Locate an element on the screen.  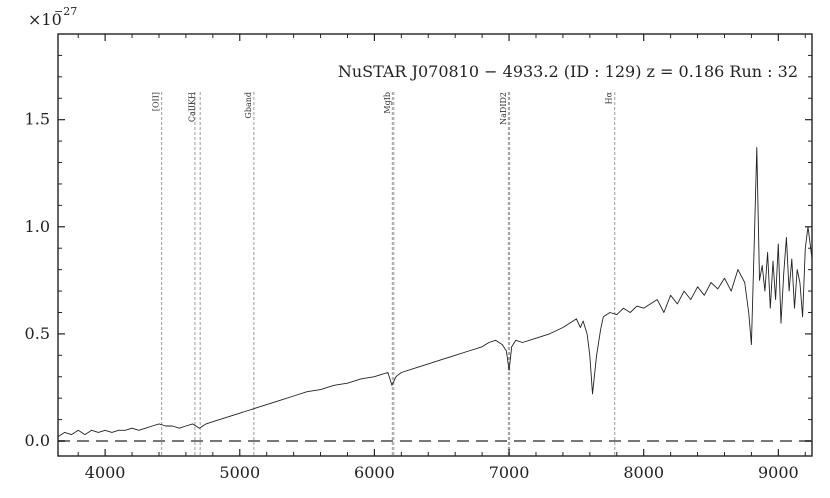
y-offset-label: ×10 −27 is located at coordinates (52, 17).